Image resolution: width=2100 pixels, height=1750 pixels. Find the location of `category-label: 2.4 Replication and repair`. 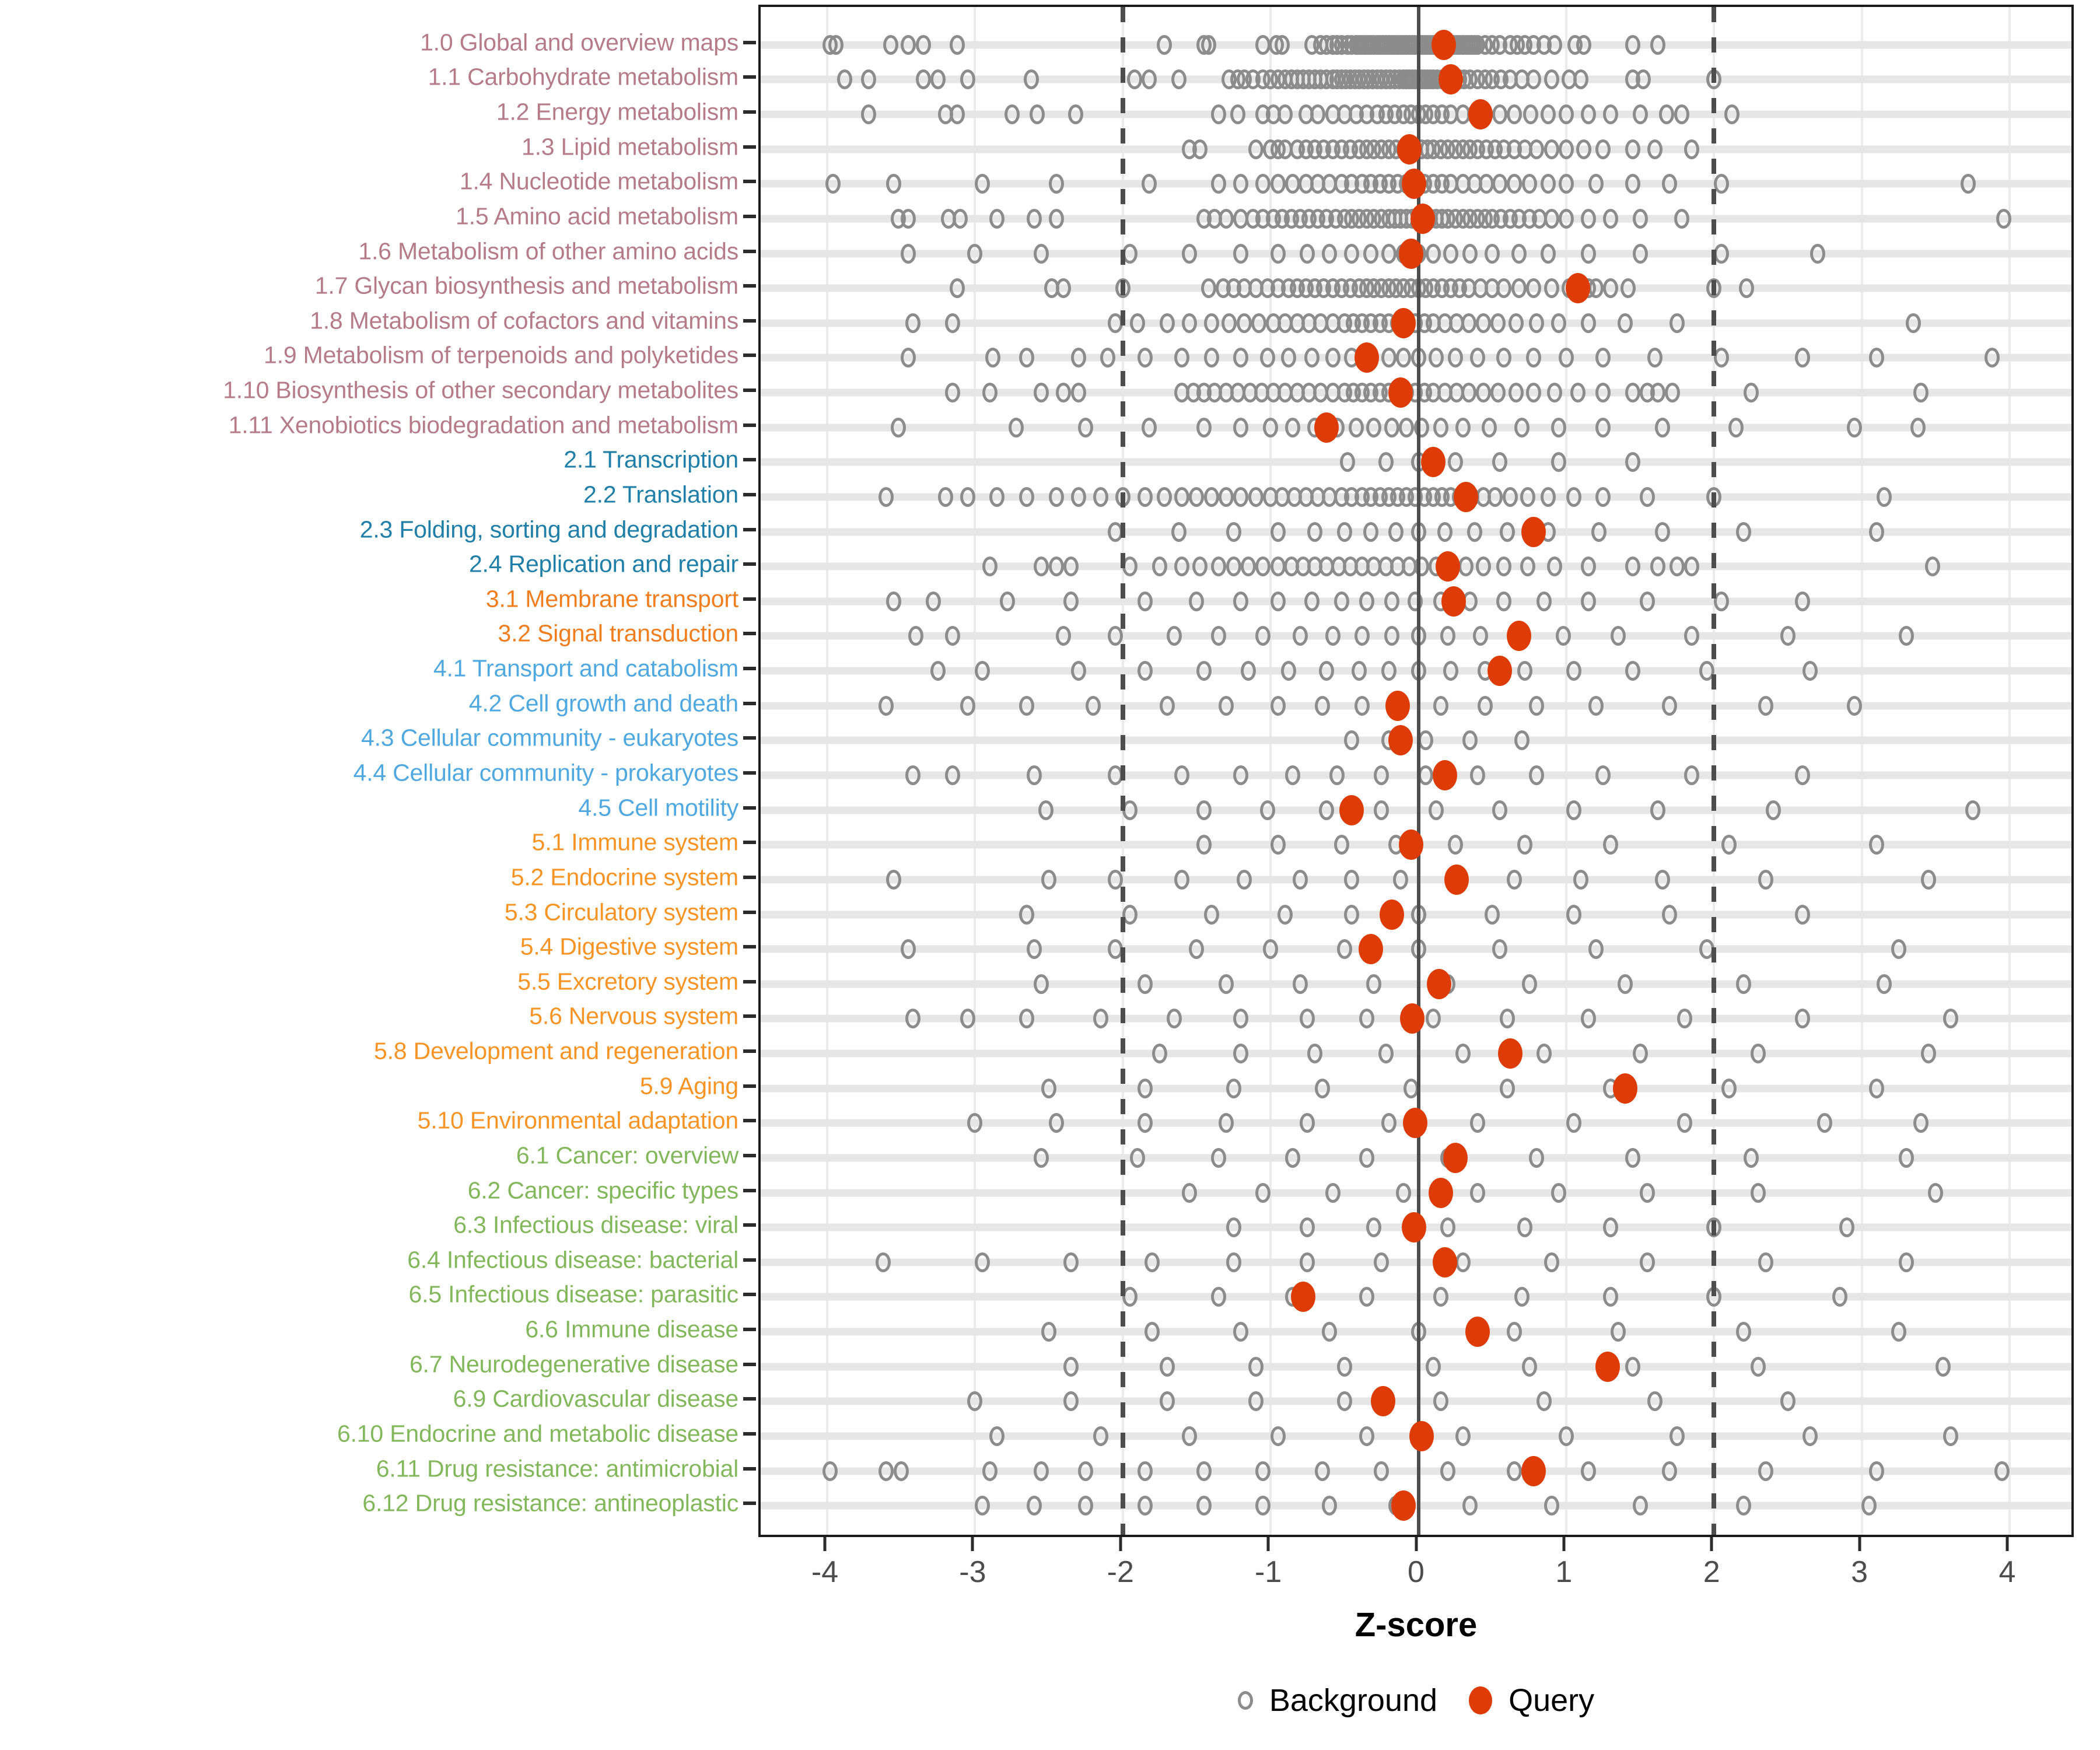

category-label: 2.4 Replication and repair is located at coordinates (603, 564).